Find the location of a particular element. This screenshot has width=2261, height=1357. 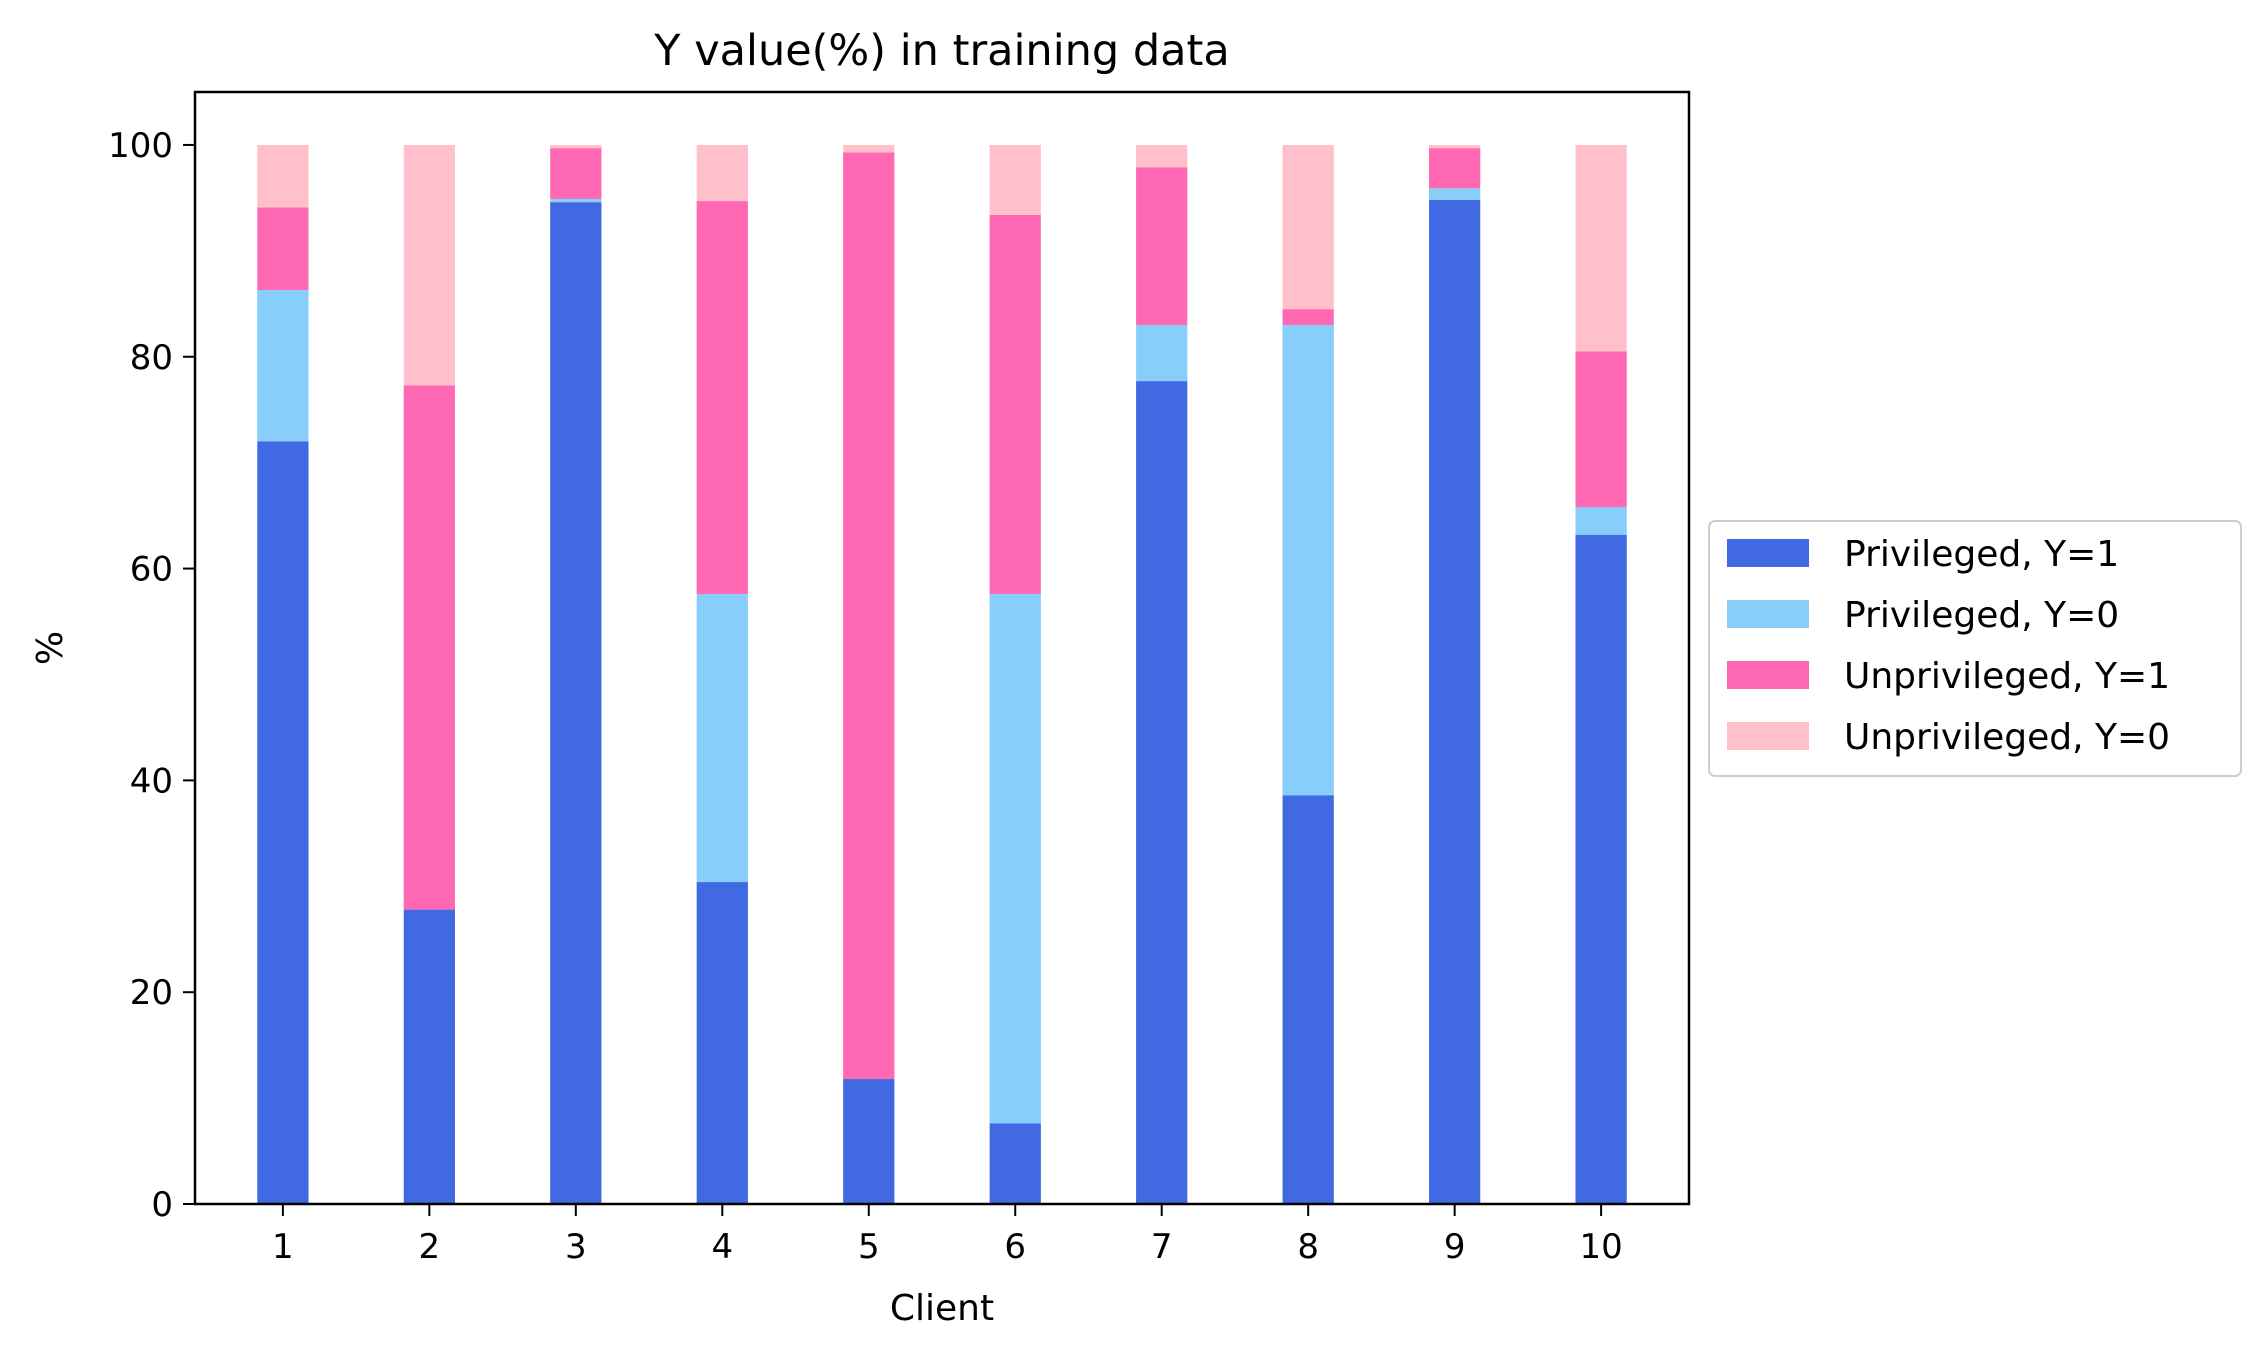

y-tick-label: 0 is located at coordinates (162, 1205).